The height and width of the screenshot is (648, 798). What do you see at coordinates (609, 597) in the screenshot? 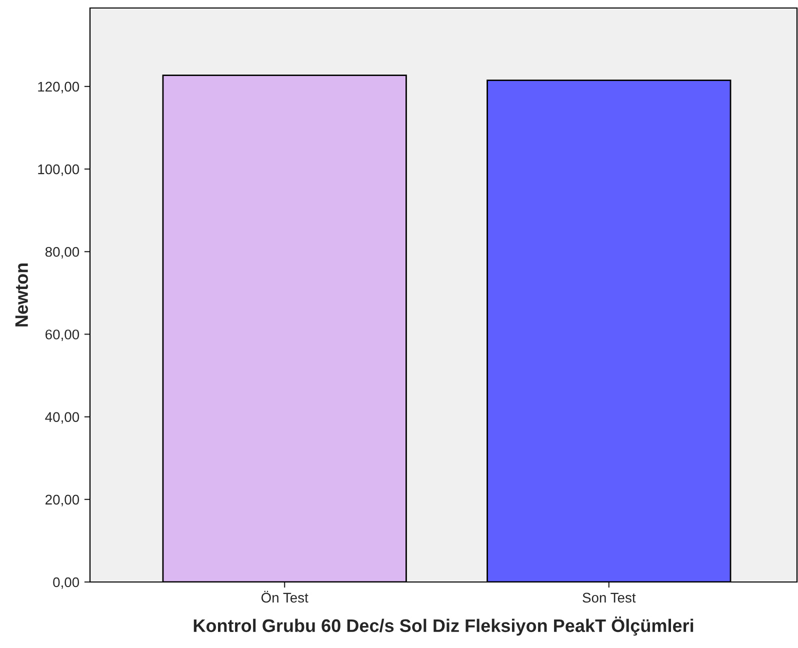
I see `x-tick-label: Son Test` at bounding box center [609, 597].